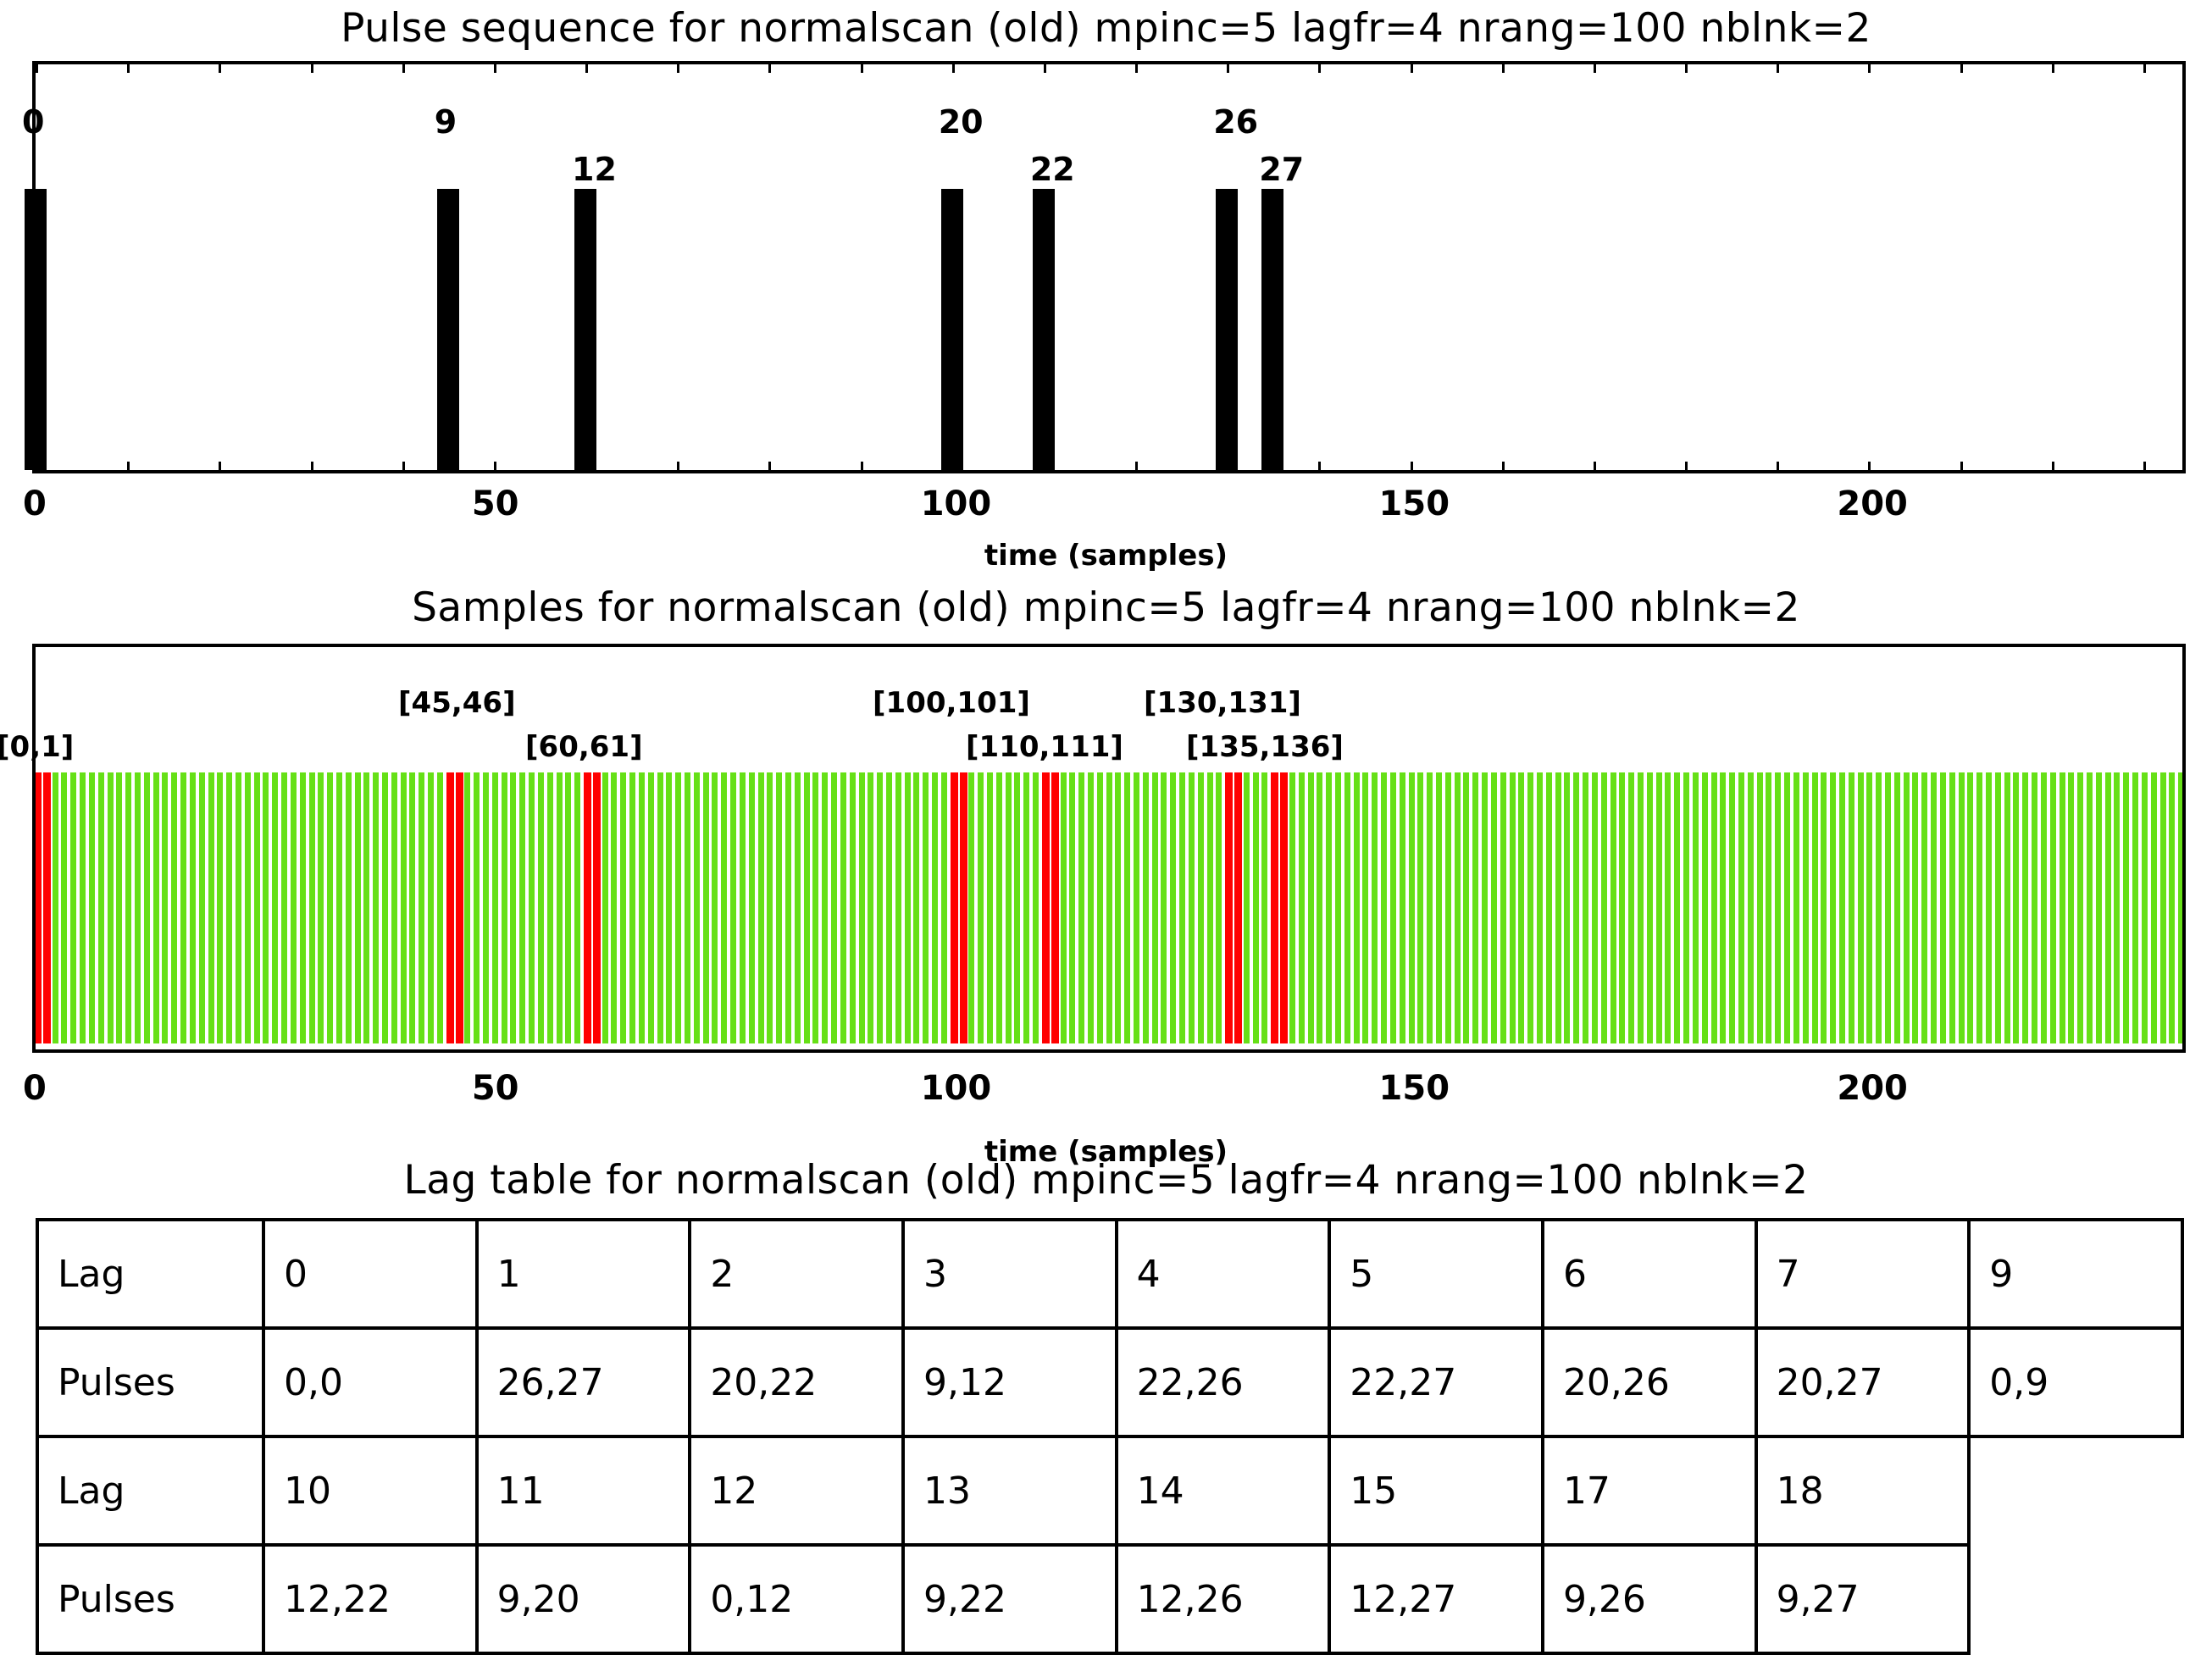 This screenshot has height=1655, width=2212. Describe the element at coordinates (1236, 122) in the screenshot. I see `pulse-bar-label: 26` at that location.